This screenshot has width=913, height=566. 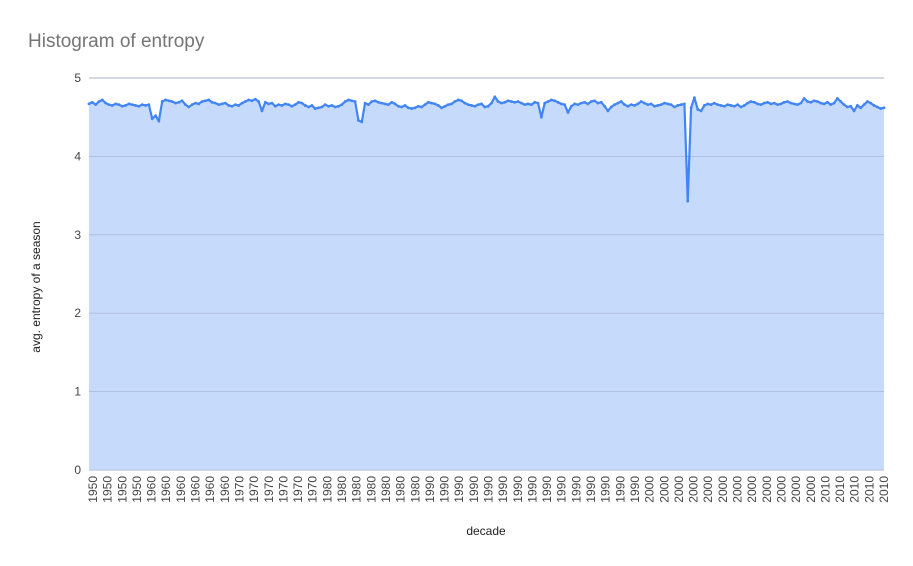 I want to click on x-tick-label: 1950, so click(x=122, y=489).